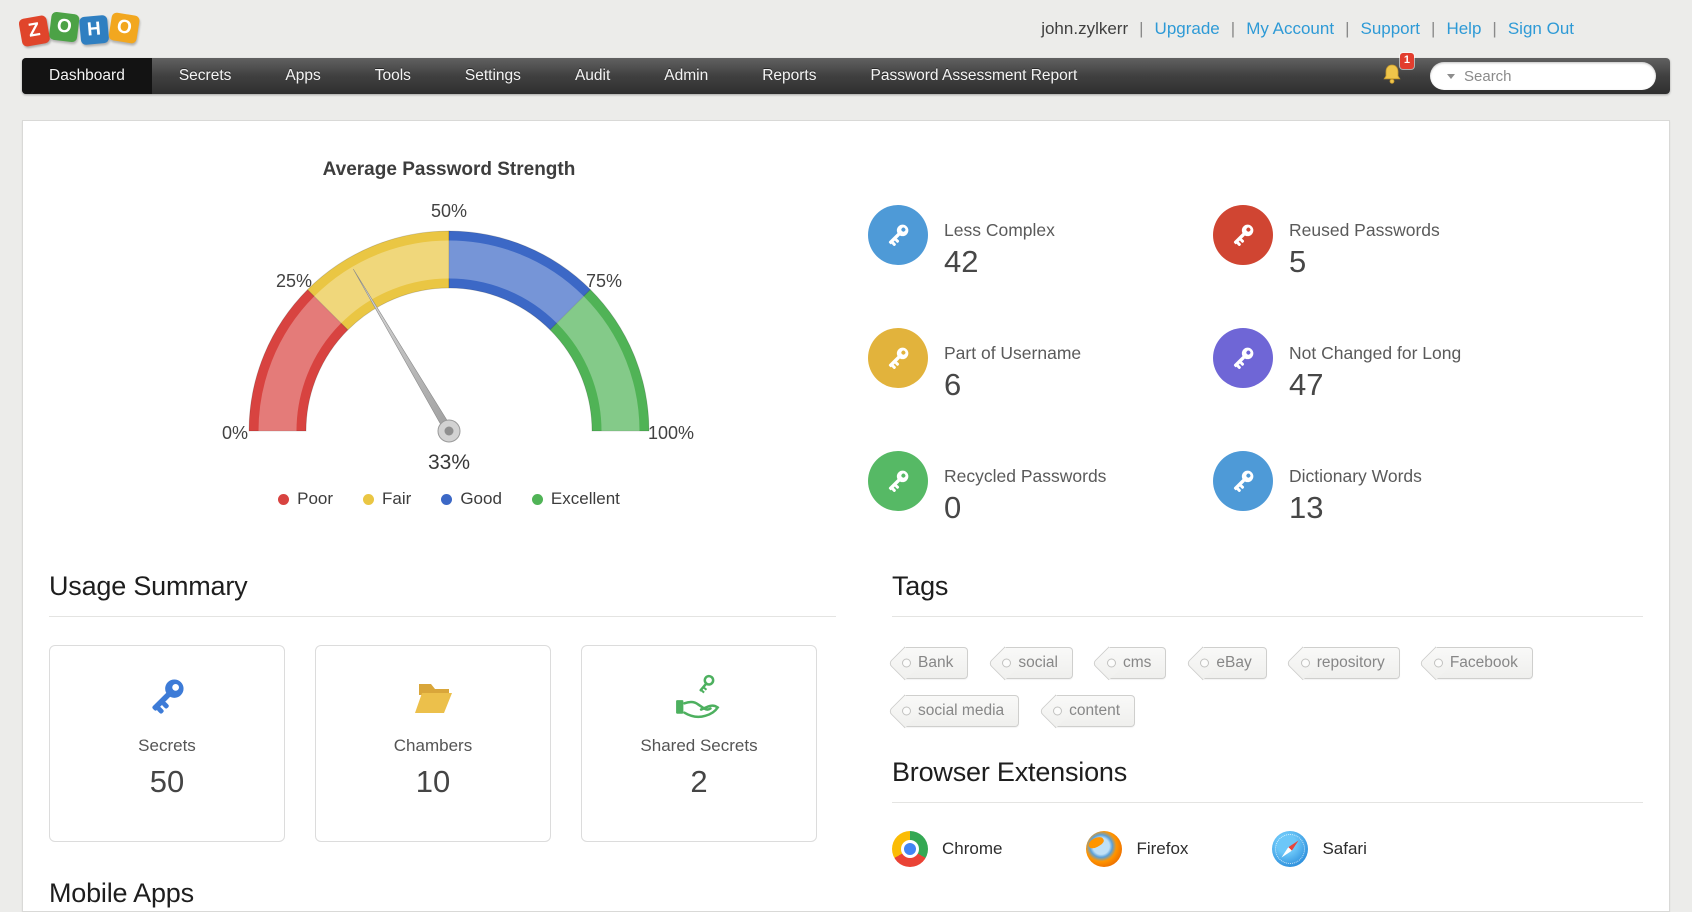 Image resolution: width=1692 pixels, height=912 pixels. What do you see at coordinates (1040, 373) in the screenshot?
I see `stat-part-of-username: Part of Username 6` at bounding box center [1040, 373].